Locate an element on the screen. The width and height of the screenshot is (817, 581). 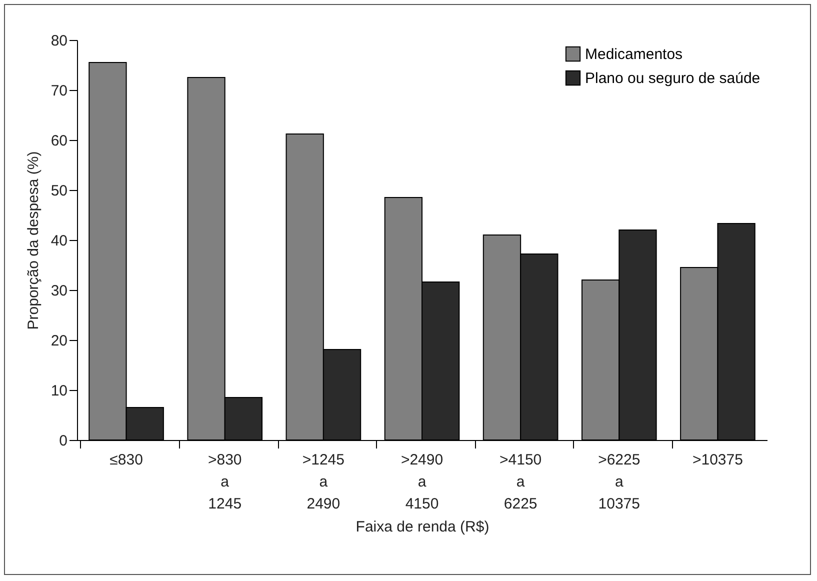
y-tick-label: 0 is located at coordinates (63, 441).